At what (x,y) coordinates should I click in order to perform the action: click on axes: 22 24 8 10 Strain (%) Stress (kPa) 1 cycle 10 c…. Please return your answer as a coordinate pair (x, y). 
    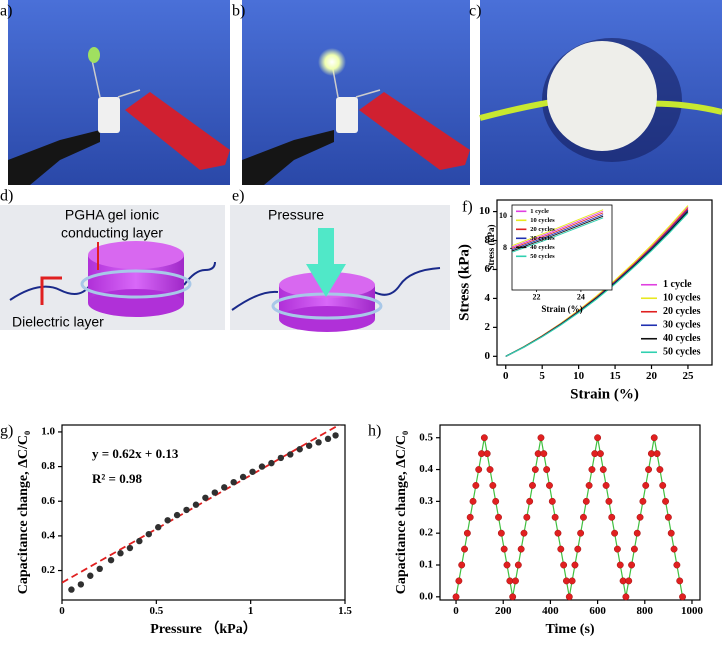
    Looking at the image, I should click on (549, 259).